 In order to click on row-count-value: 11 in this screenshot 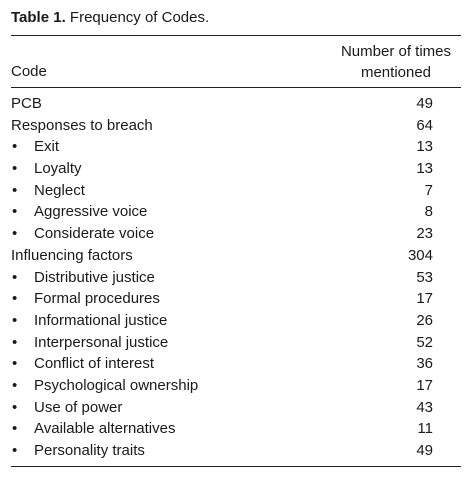, I will do `click(425, 429)`.